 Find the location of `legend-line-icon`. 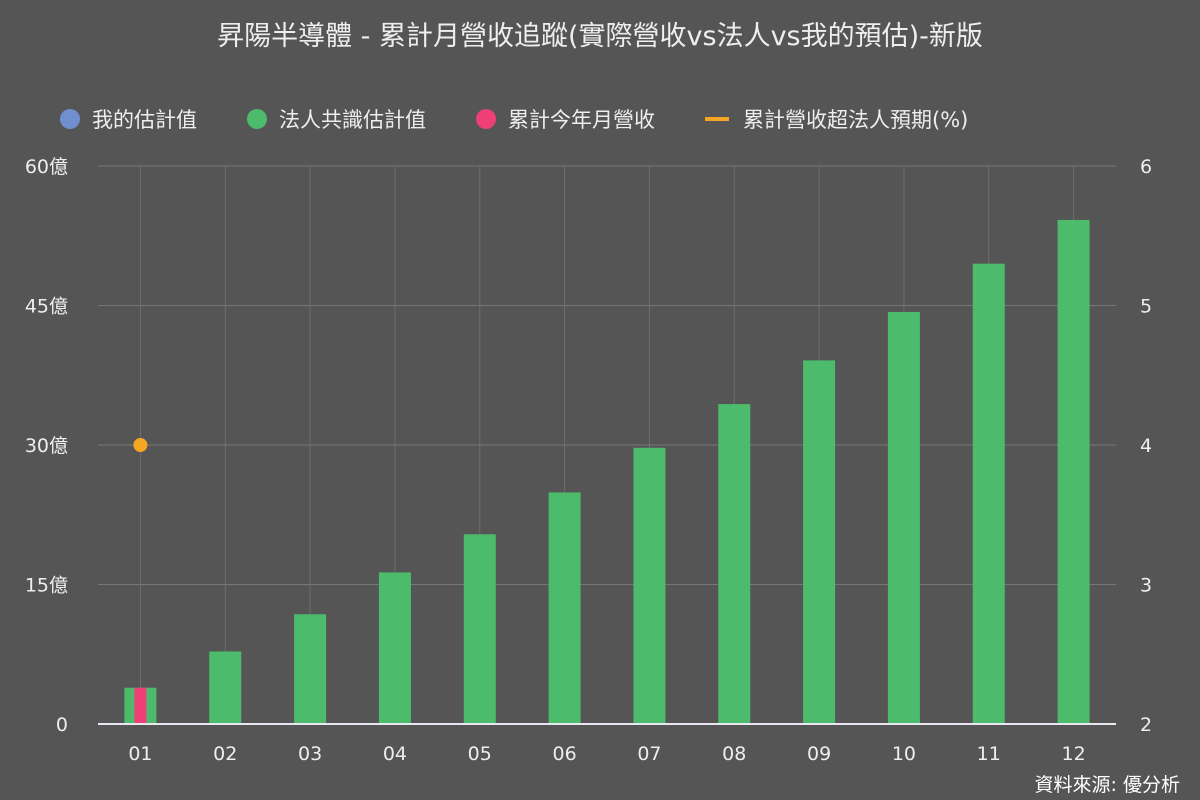

legend-line-icon is located at coordinates (717, 119).